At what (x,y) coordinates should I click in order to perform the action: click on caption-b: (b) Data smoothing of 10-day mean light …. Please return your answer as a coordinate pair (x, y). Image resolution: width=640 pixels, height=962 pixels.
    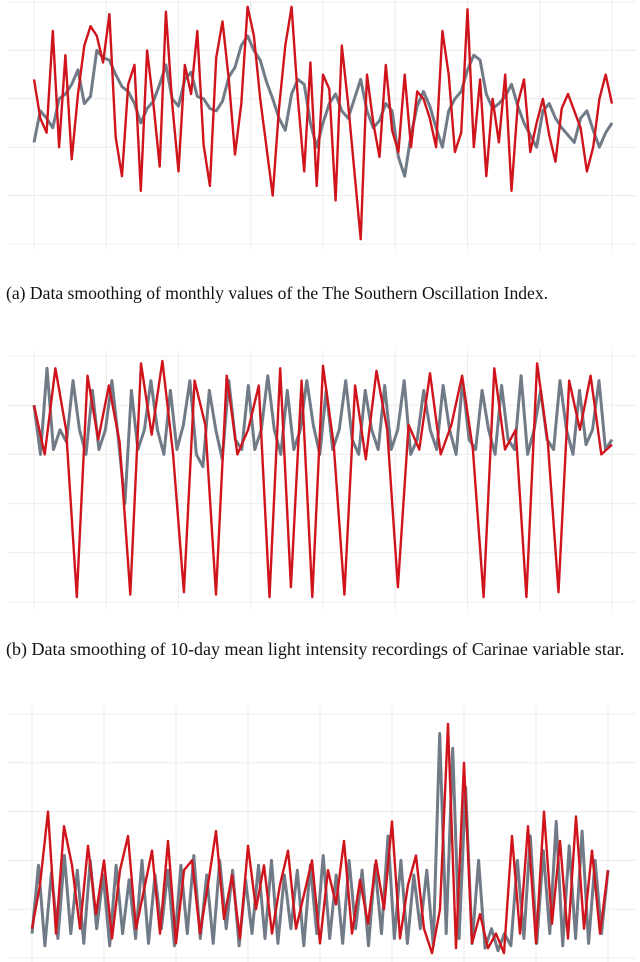
    Looking at the image, I should click on (315, 649).